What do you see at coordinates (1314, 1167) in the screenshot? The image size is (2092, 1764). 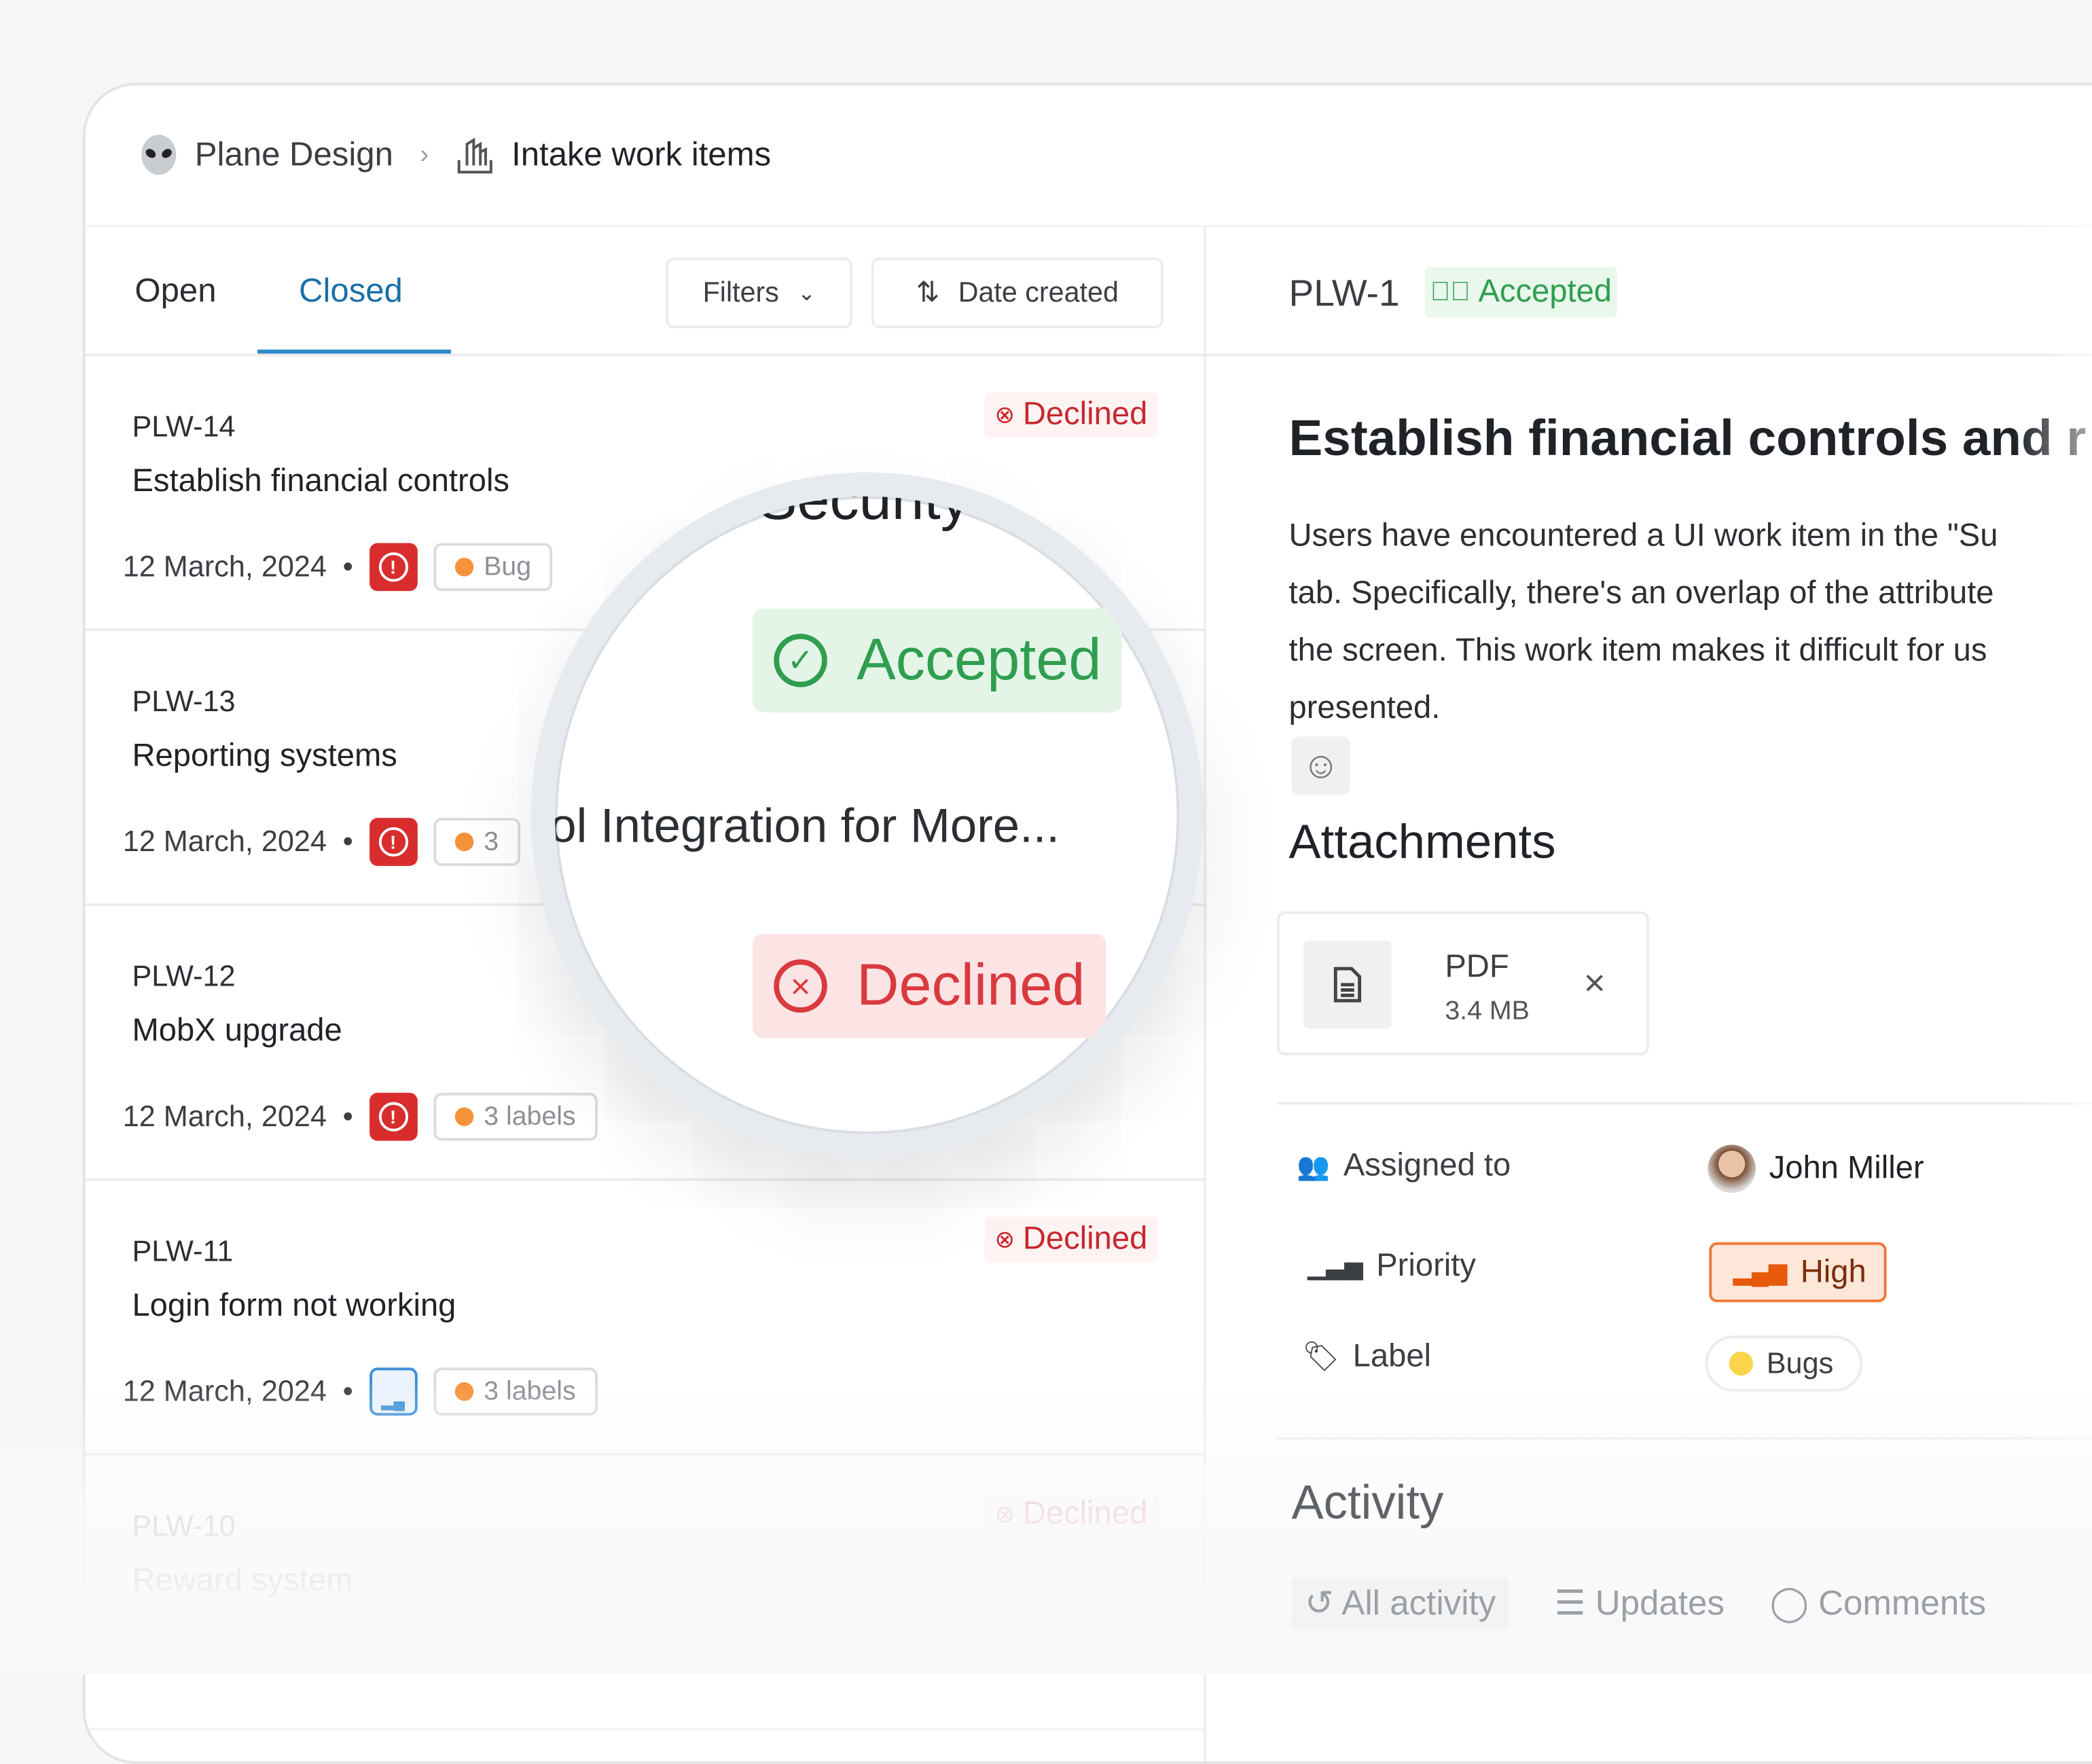 I see `users-icon: 👥` at bounding box center [1314, 1167].